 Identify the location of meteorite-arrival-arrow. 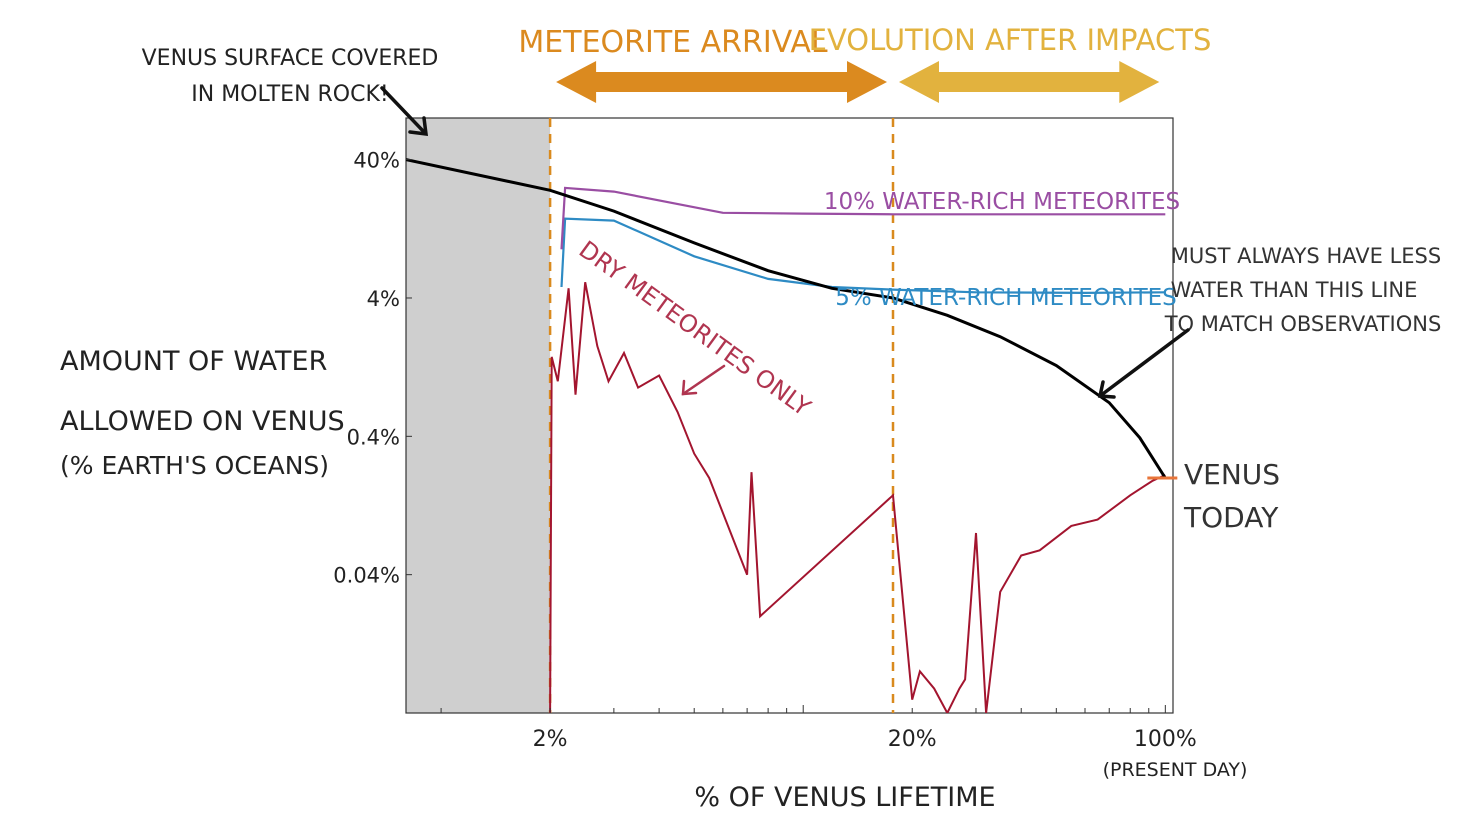
(721, 82).